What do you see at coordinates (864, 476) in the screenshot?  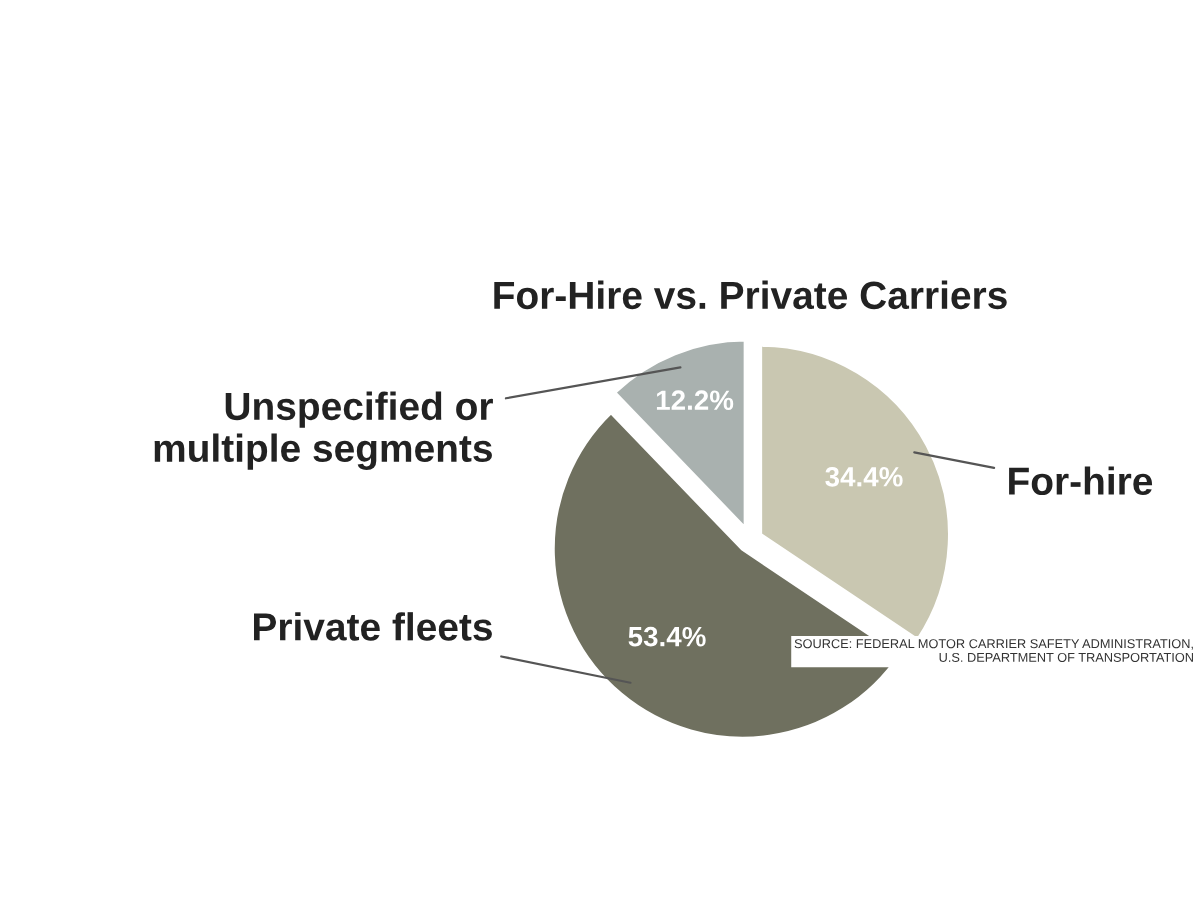 I see `data-label: 34.4%` at bounding box center [864, 476].